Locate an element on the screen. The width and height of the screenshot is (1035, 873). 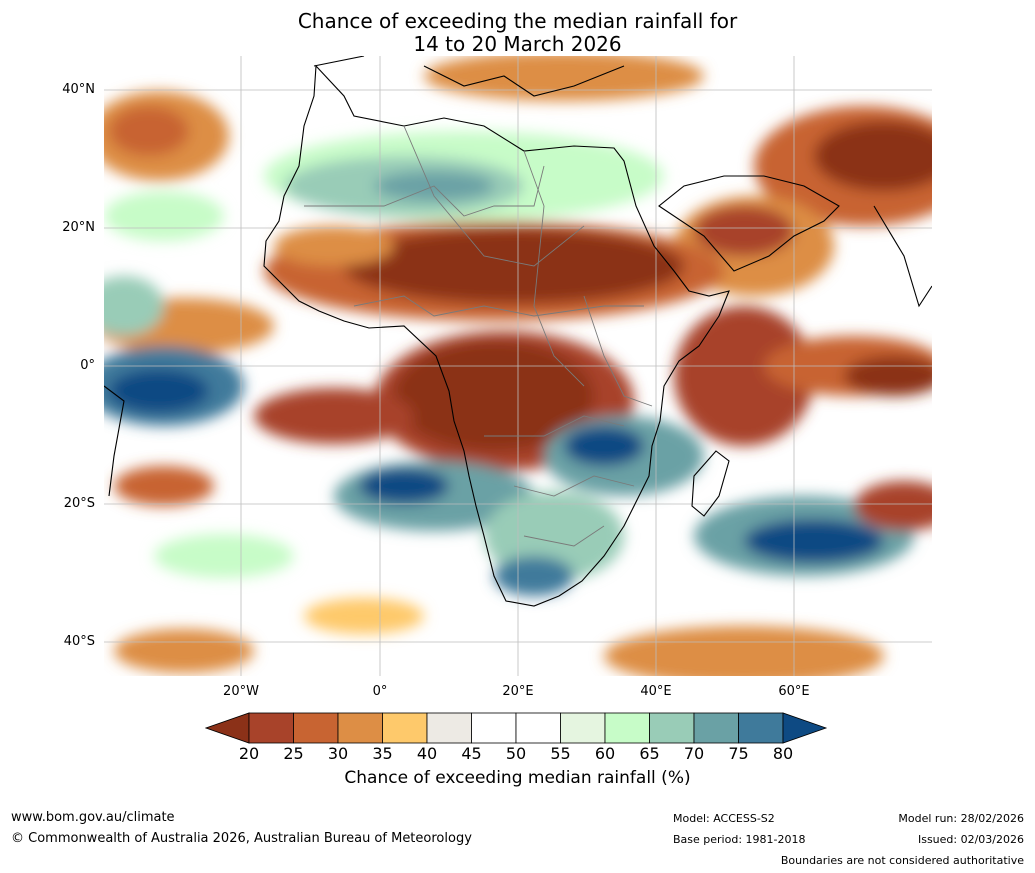
lat-label-20s: 20°S is located at coordinates (79, 503).